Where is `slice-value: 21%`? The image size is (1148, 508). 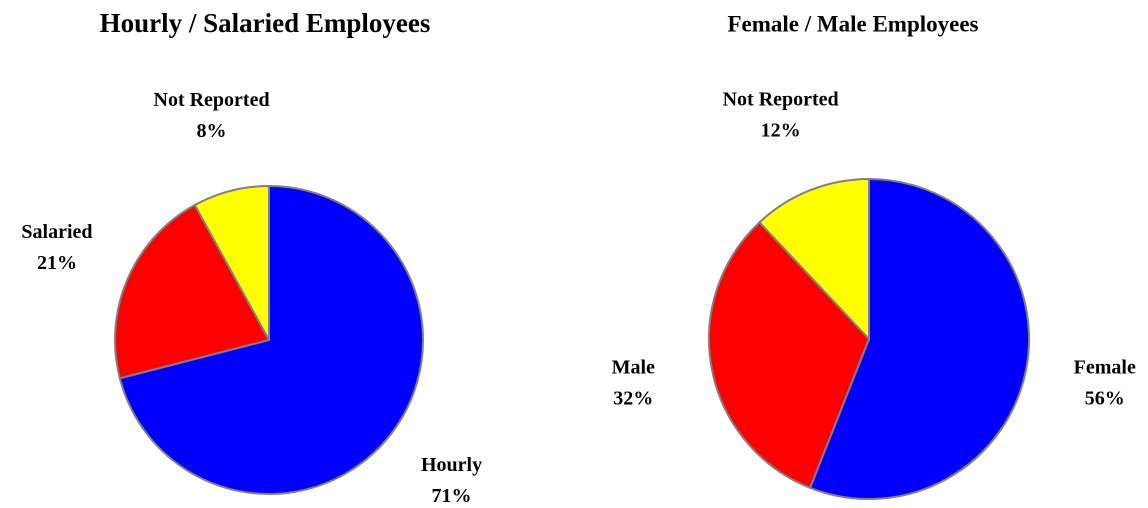 slice-value: 21% is located at coordinates (57, 263).